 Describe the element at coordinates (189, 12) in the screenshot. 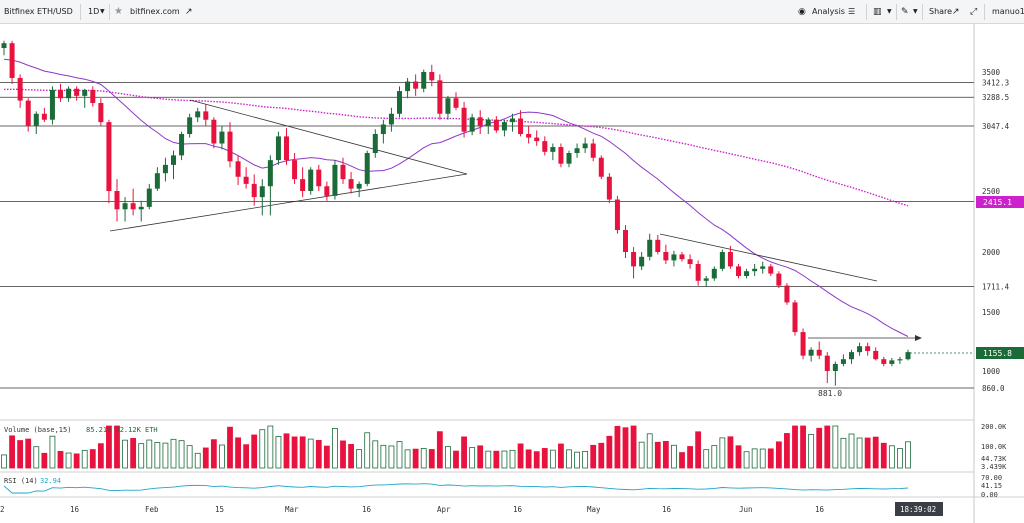

I see `external-link-icon: ↗` at that location.